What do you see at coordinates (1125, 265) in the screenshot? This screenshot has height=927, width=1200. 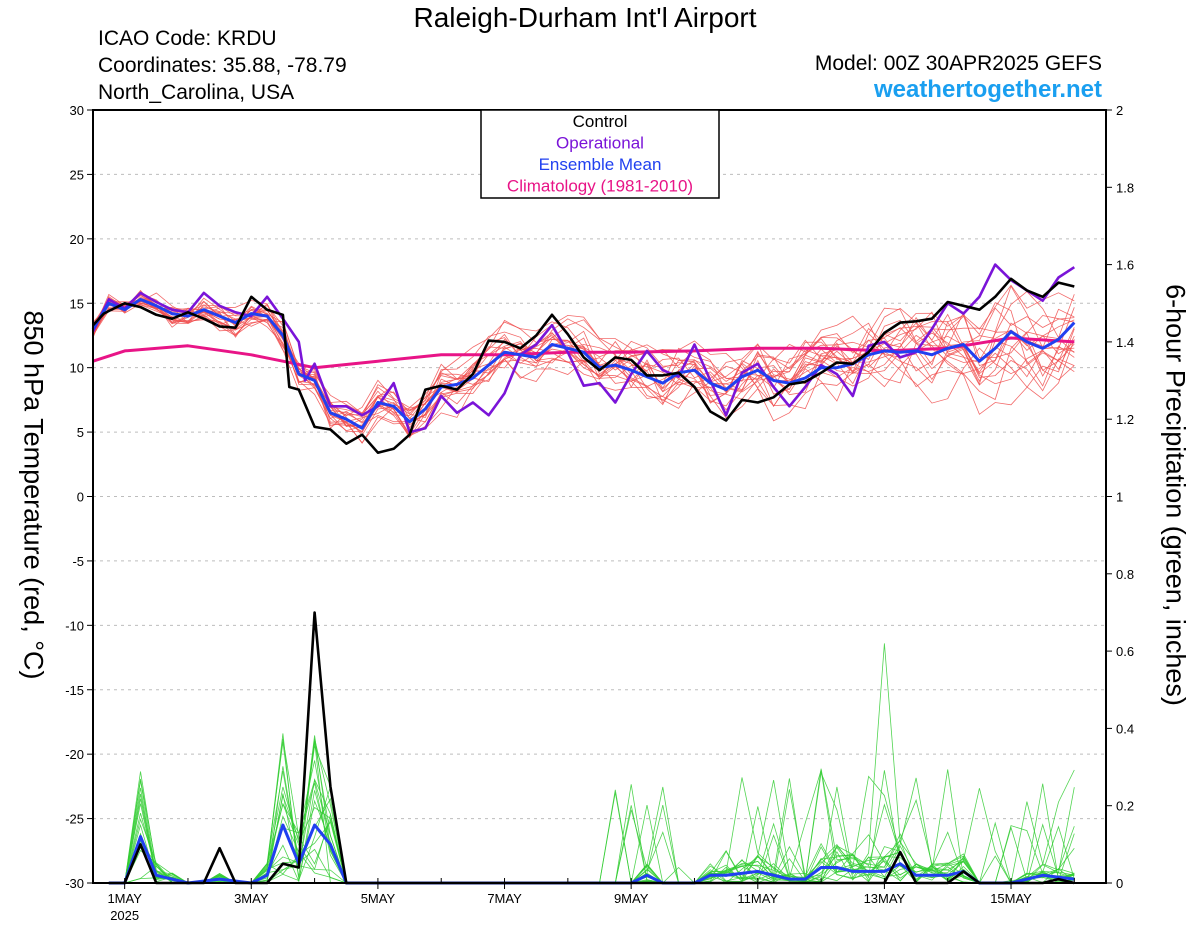 I see `right-tick-label: 1.6` at bounding box center [1125, 265].